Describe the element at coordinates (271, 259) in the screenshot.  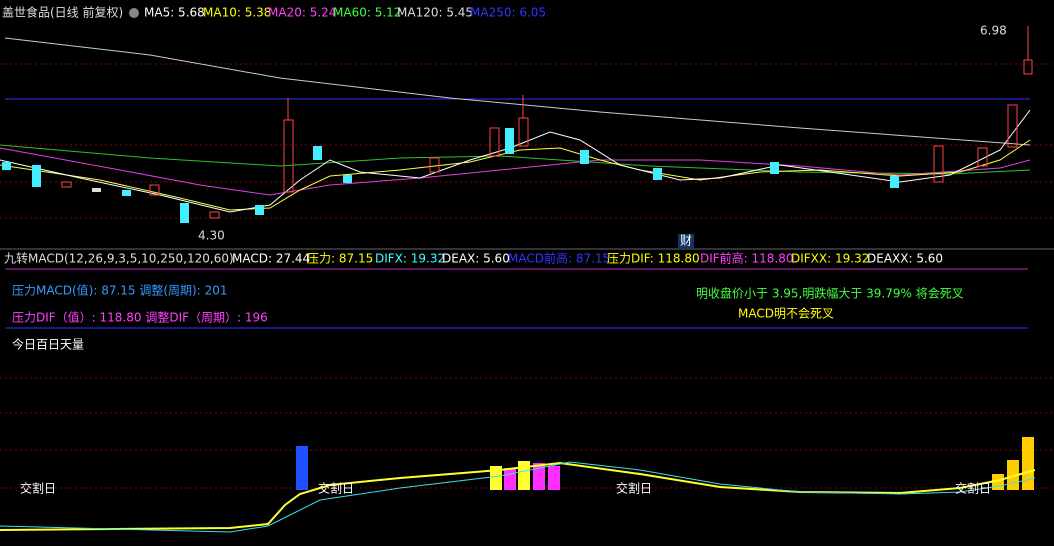
I see `indicator-value: MACD: 27.44` at that location.